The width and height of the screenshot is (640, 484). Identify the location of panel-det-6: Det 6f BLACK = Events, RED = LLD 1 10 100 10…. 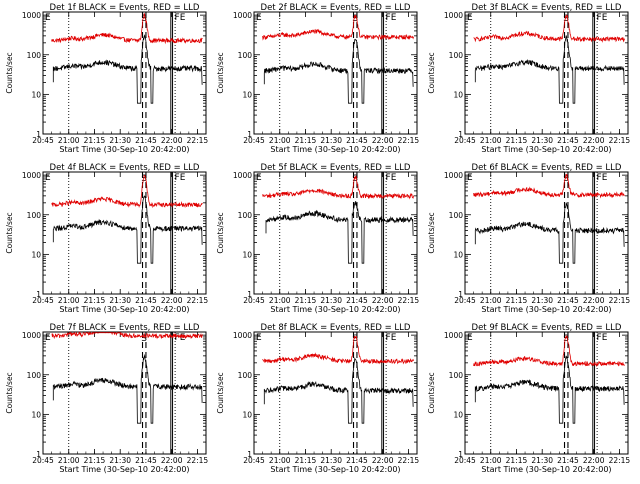
(528, 238).